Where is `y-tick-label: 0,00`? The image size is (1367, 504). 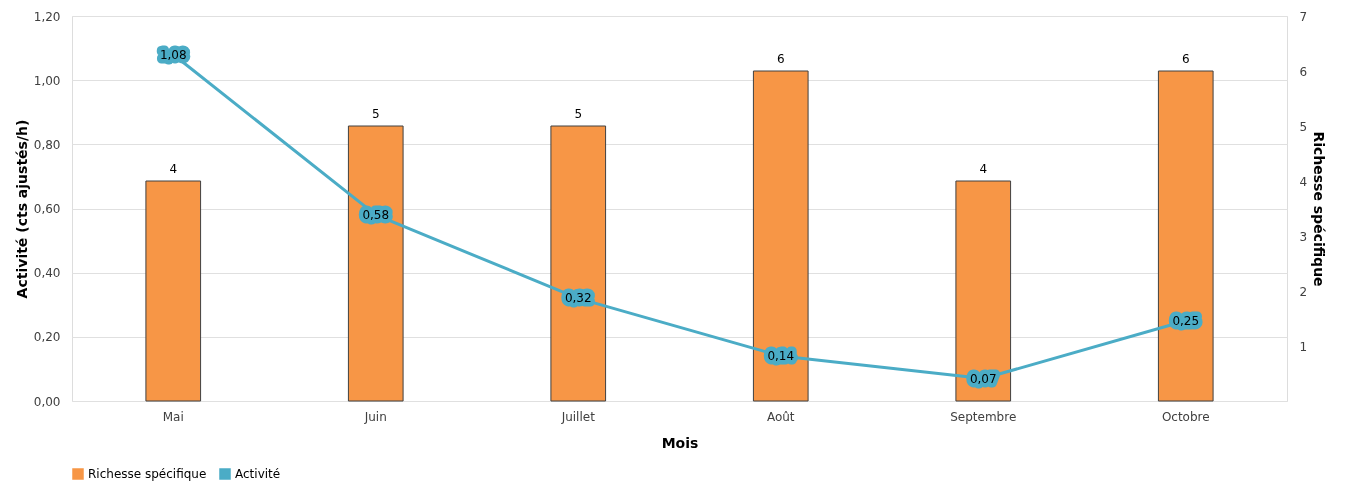
y-tick-label: 0,00 is located at coordinates (47, 401).